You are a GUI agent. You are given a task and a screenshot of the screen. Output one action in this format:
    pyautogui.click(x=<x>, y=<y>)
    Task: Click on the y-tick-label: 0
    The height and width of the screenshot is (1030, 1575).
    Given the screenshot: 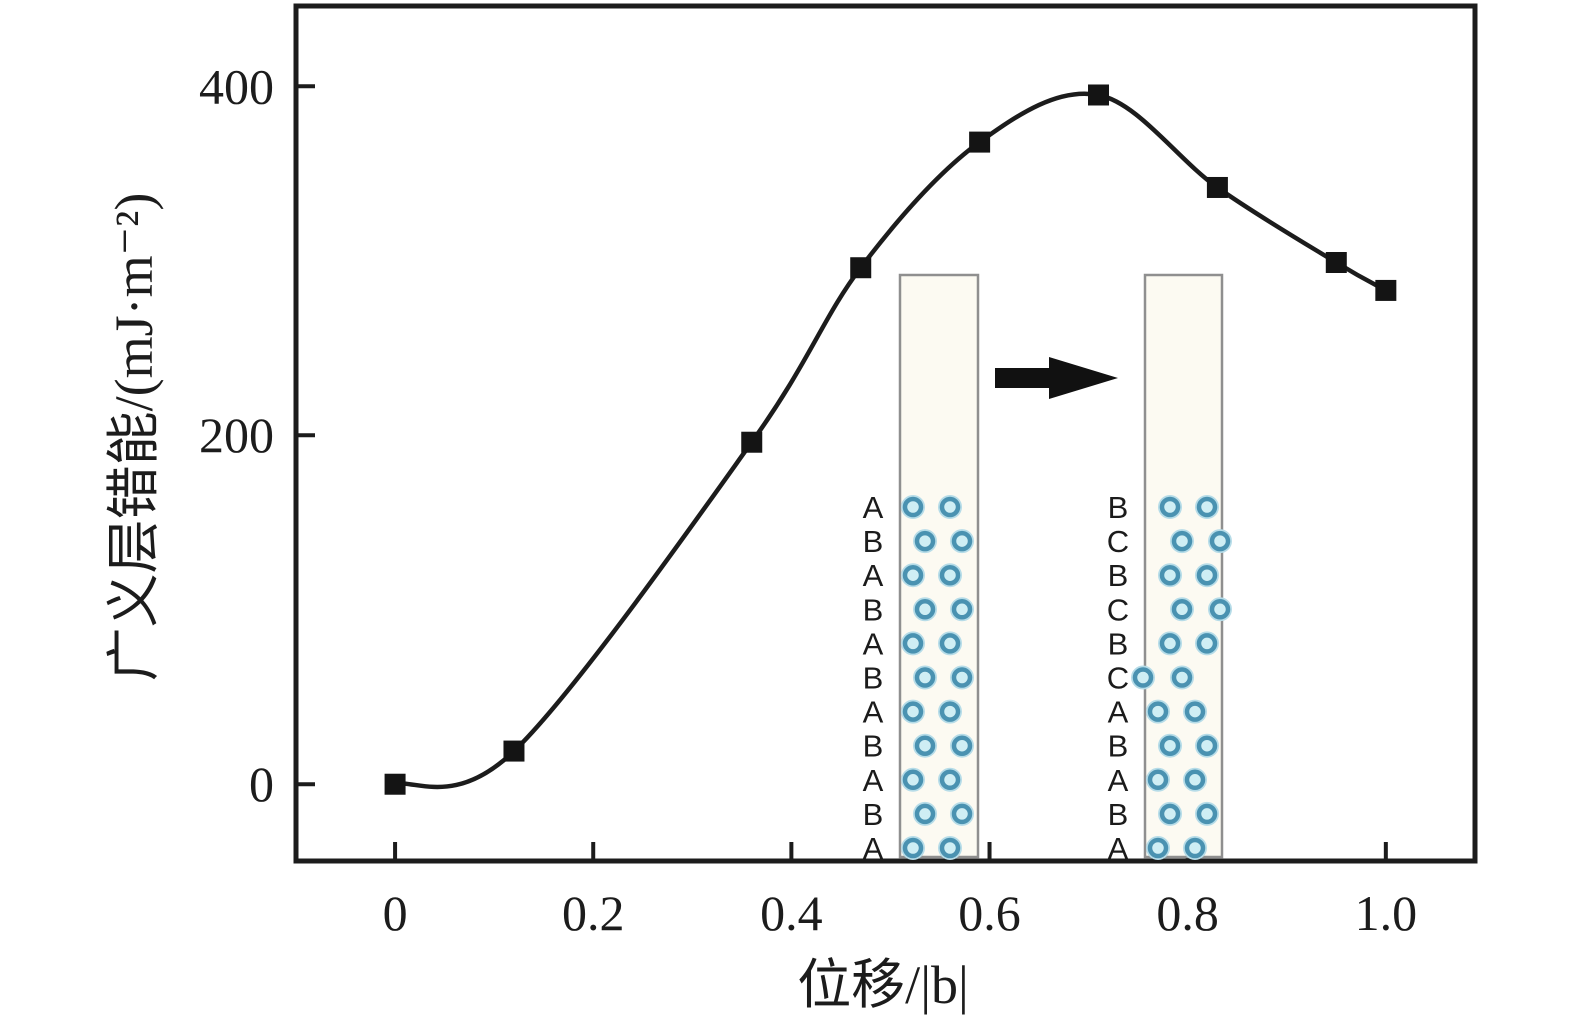 What is the action you would take?
    pyautogui.click(x=261, y=784)
    